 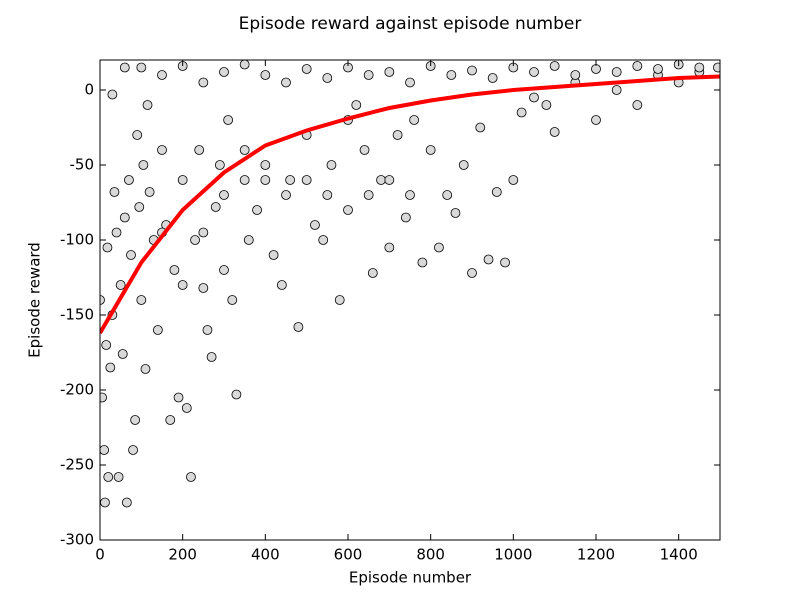 I want to click on x-tick-label: 200, so click(x=182, y=555).